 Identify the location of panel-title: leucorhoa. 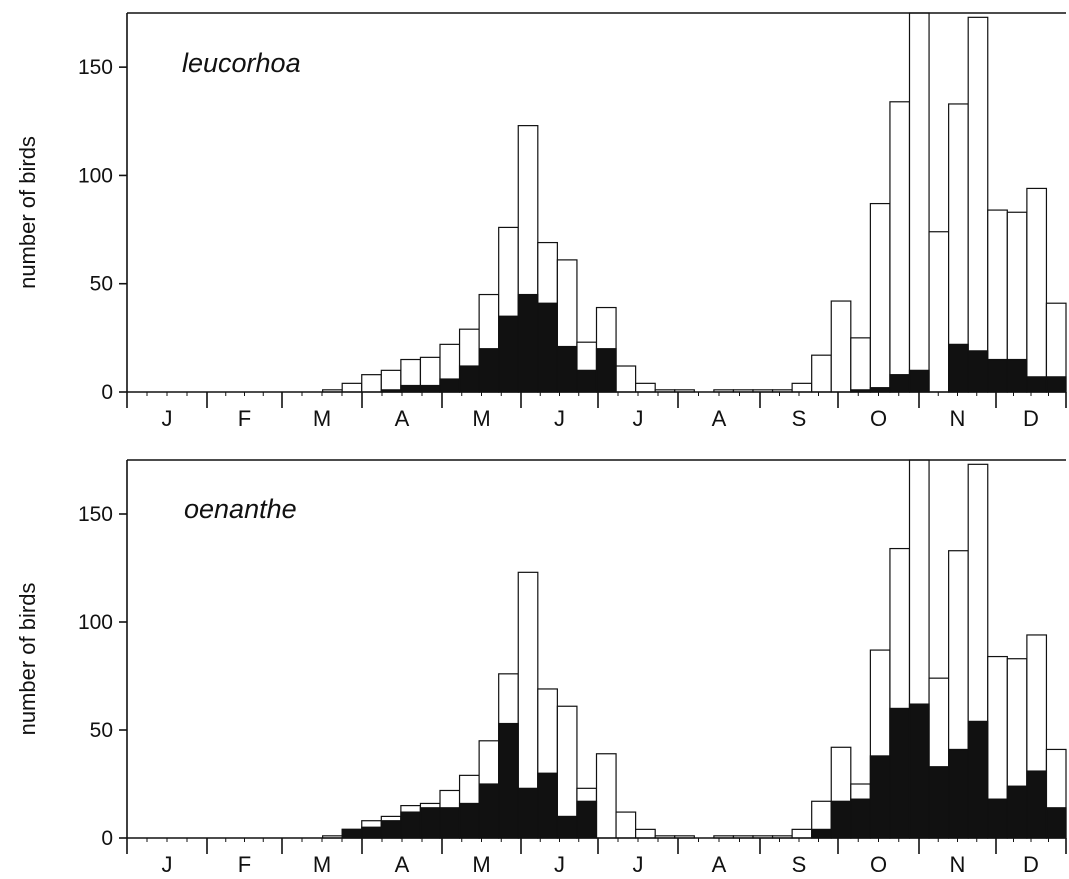
(241, 63).